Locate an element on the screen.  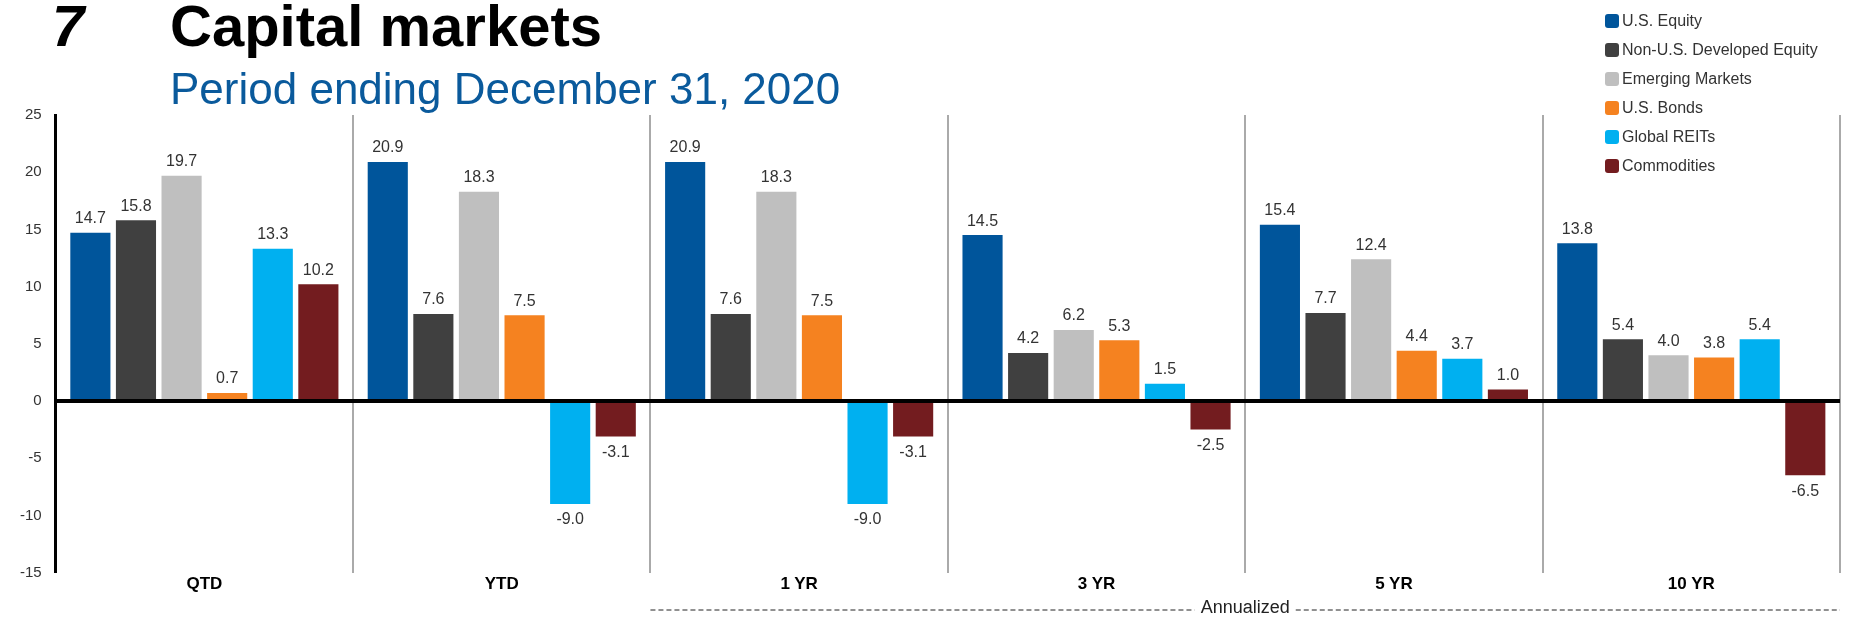
data-label: 7.7 is located at coordinates (1325, 298).